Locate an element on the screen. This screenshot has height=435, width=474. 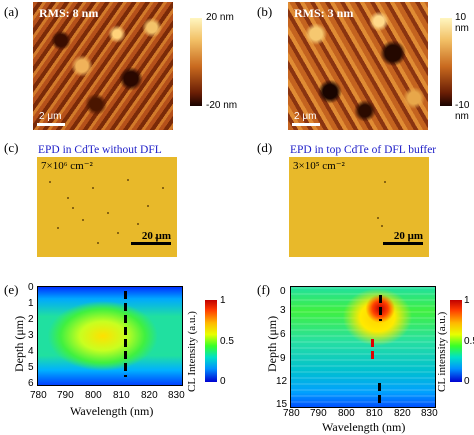
cbar-f-tick-05: 0.5 is located at coordinates (469, 341).